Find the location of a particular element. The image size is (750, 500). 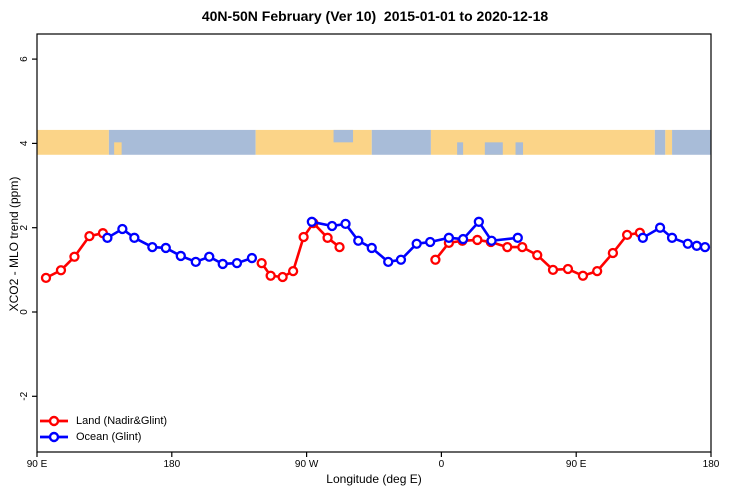

series-line is located at coordinates (300, 250).